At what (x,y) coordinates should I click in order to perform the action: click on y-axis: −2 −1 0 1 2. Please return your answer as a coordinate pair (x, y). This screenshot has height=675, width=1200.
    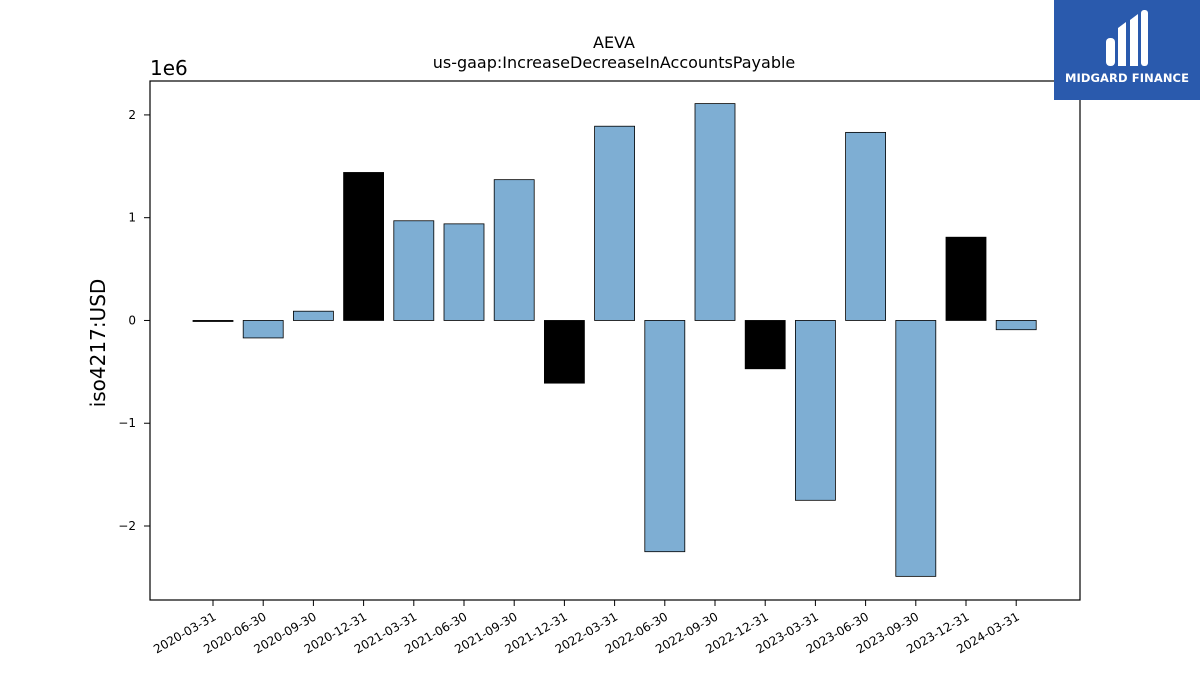
    Looking at the image, I should click on (134, 320).